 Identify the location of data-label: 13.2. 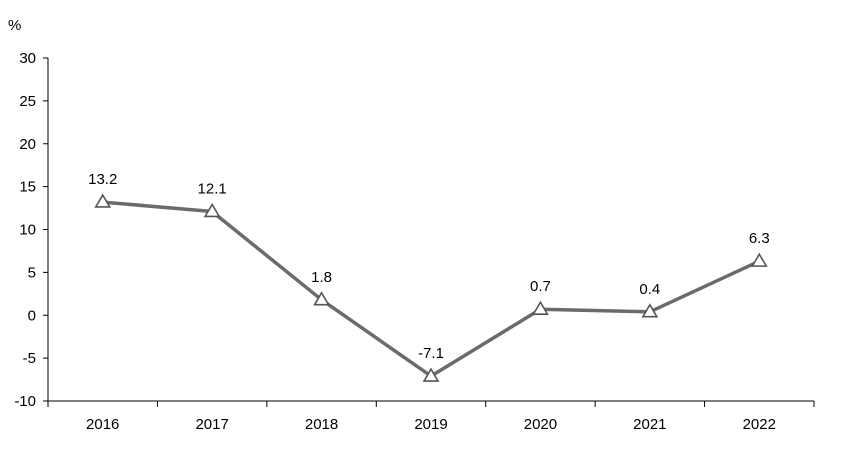
(102, 179).